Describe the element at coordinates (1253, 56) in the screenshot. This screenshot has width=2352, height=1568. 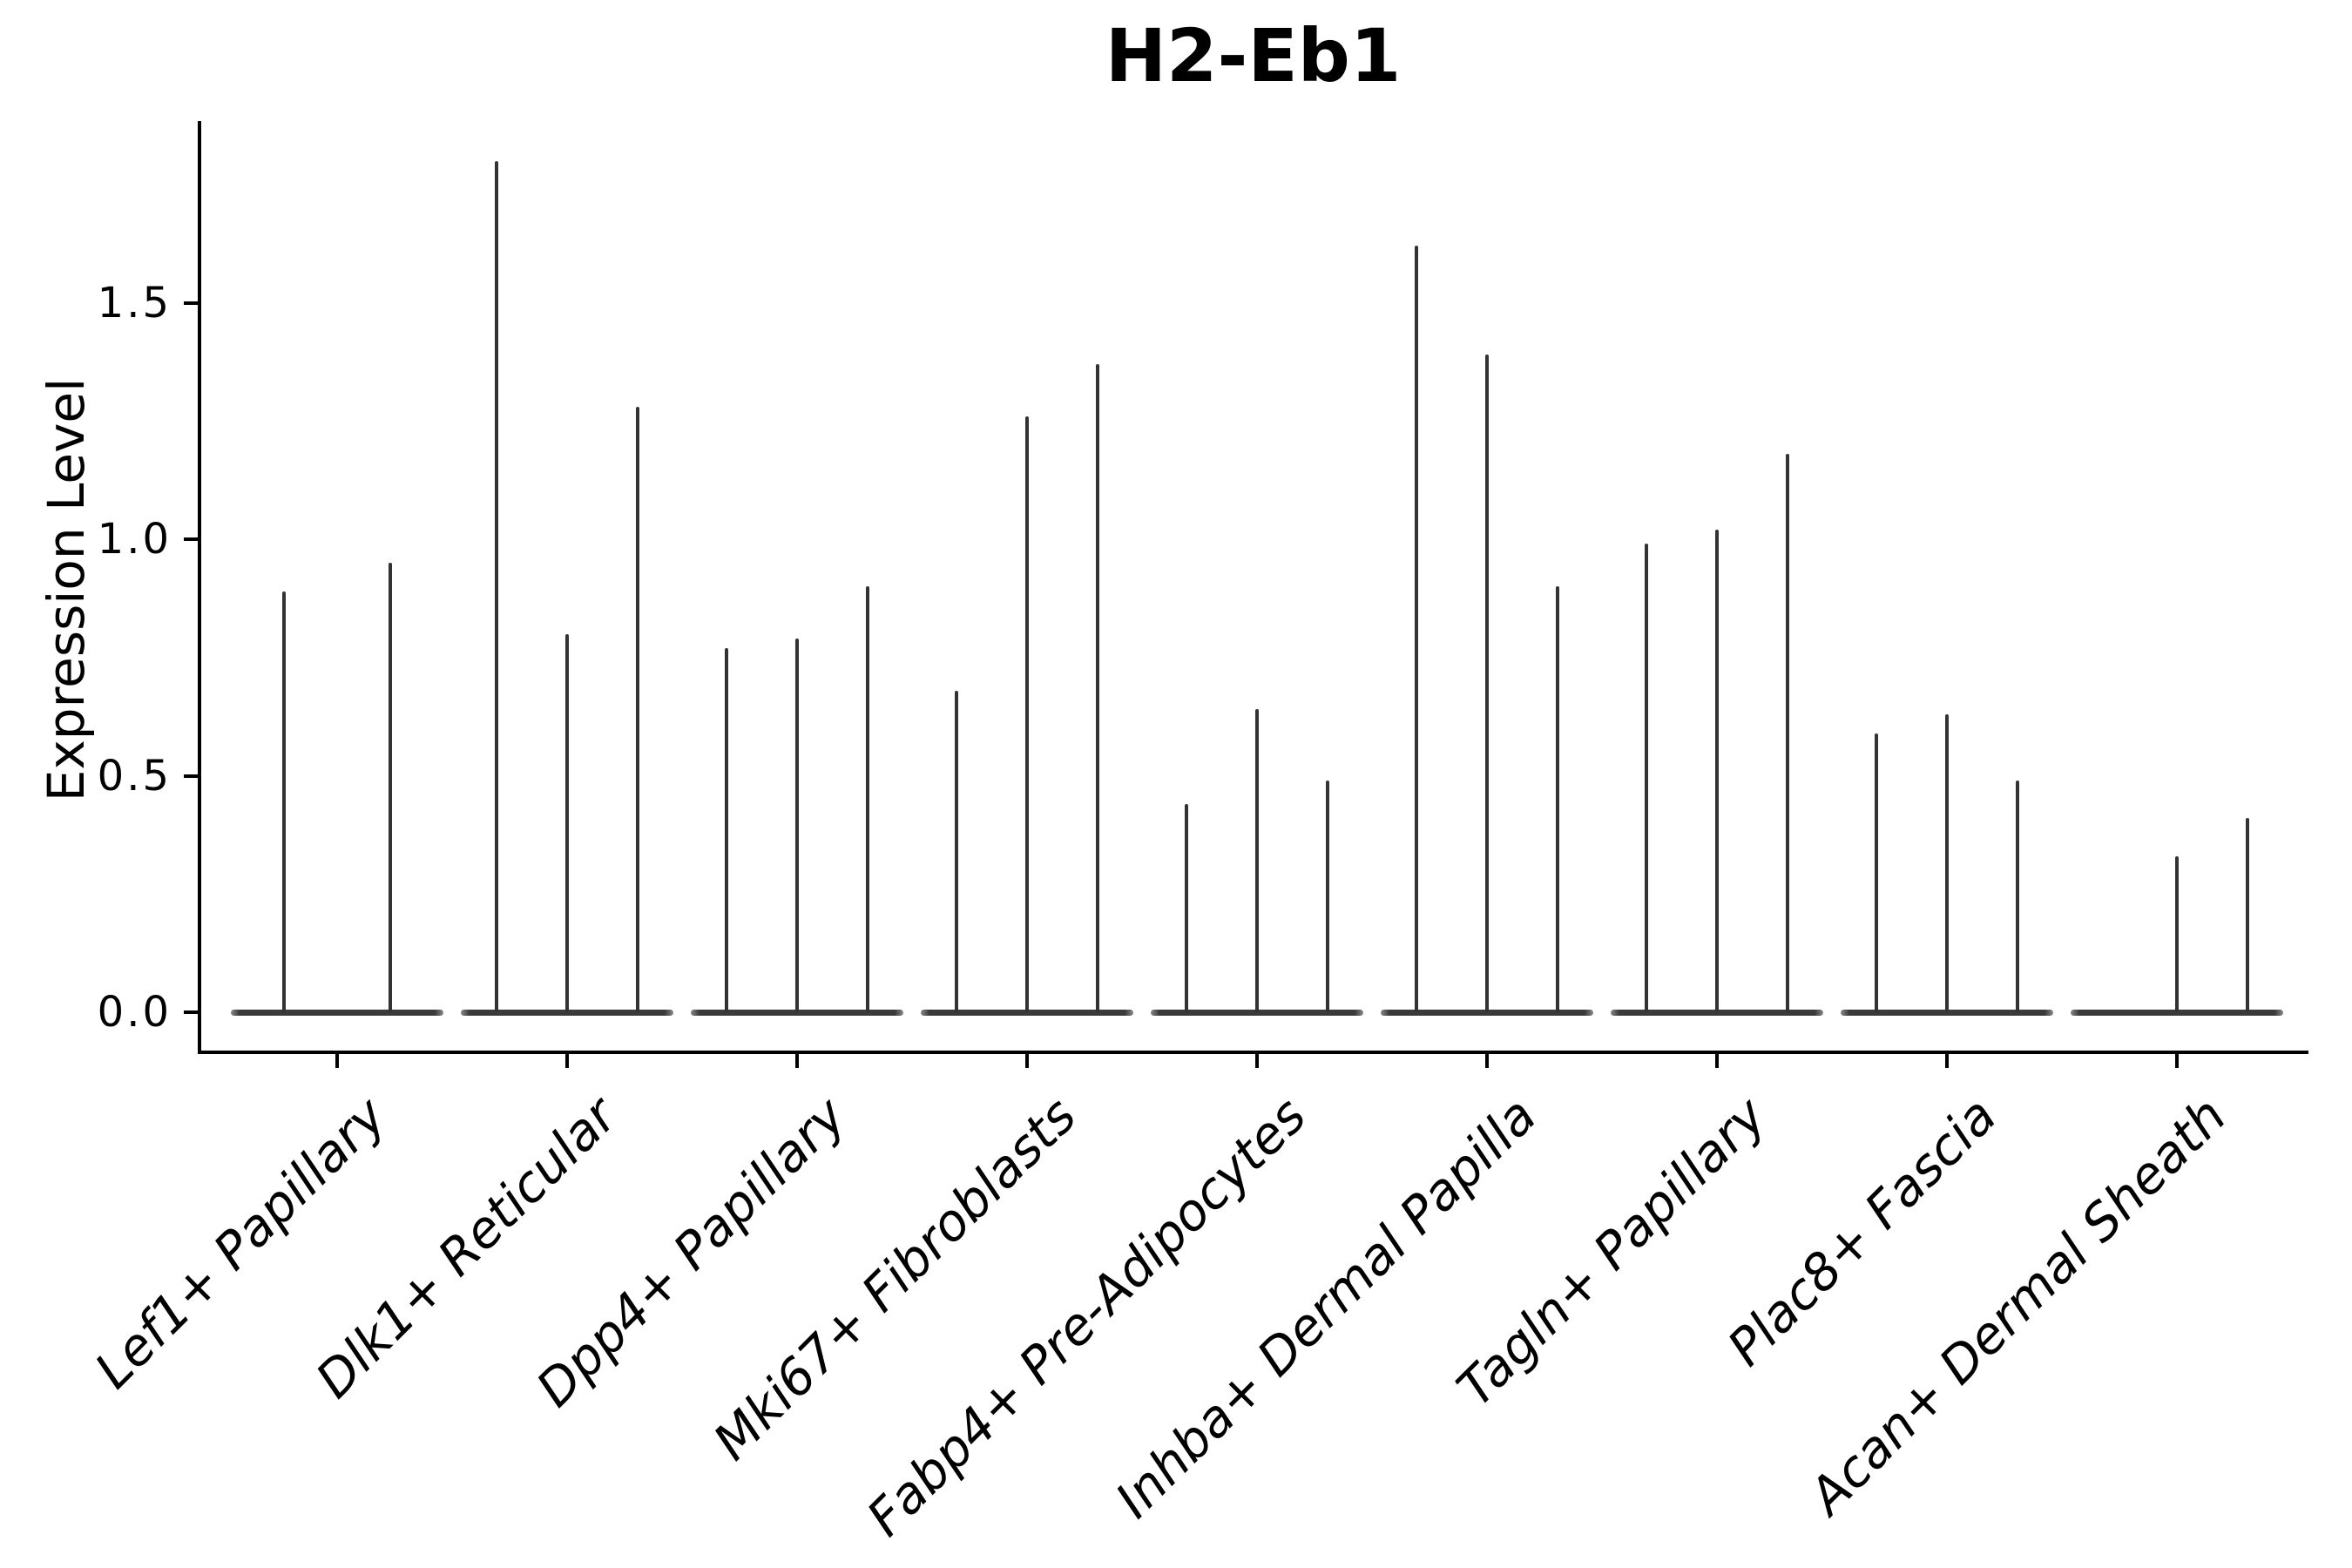
I see `chart-title: H2-Eb1` at that location.